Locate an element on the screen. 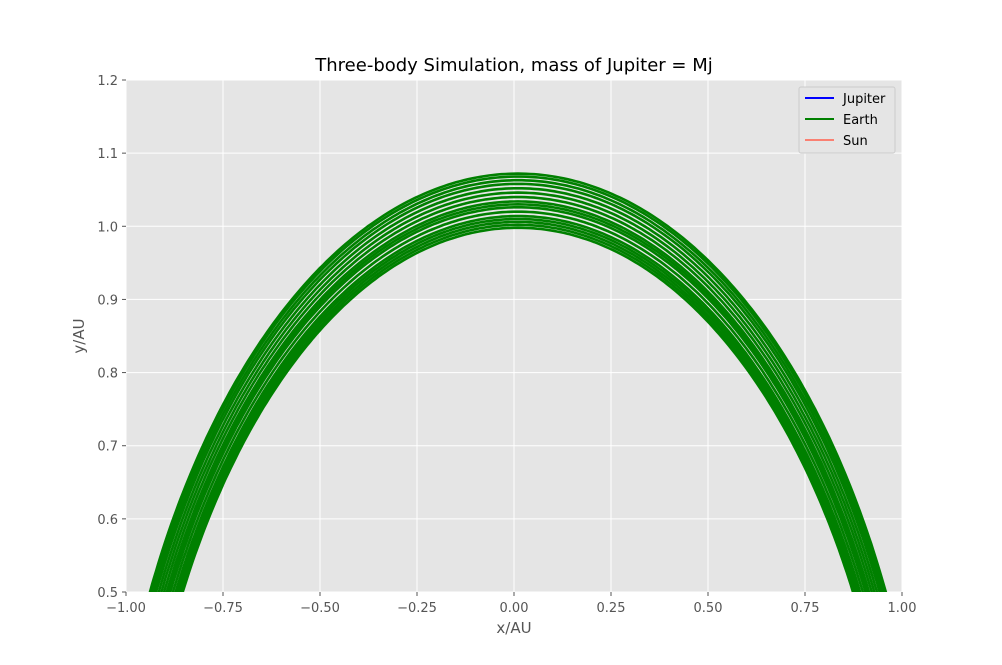 The image size is (1002, 665). legend-box is located at coordinates (847, 120).